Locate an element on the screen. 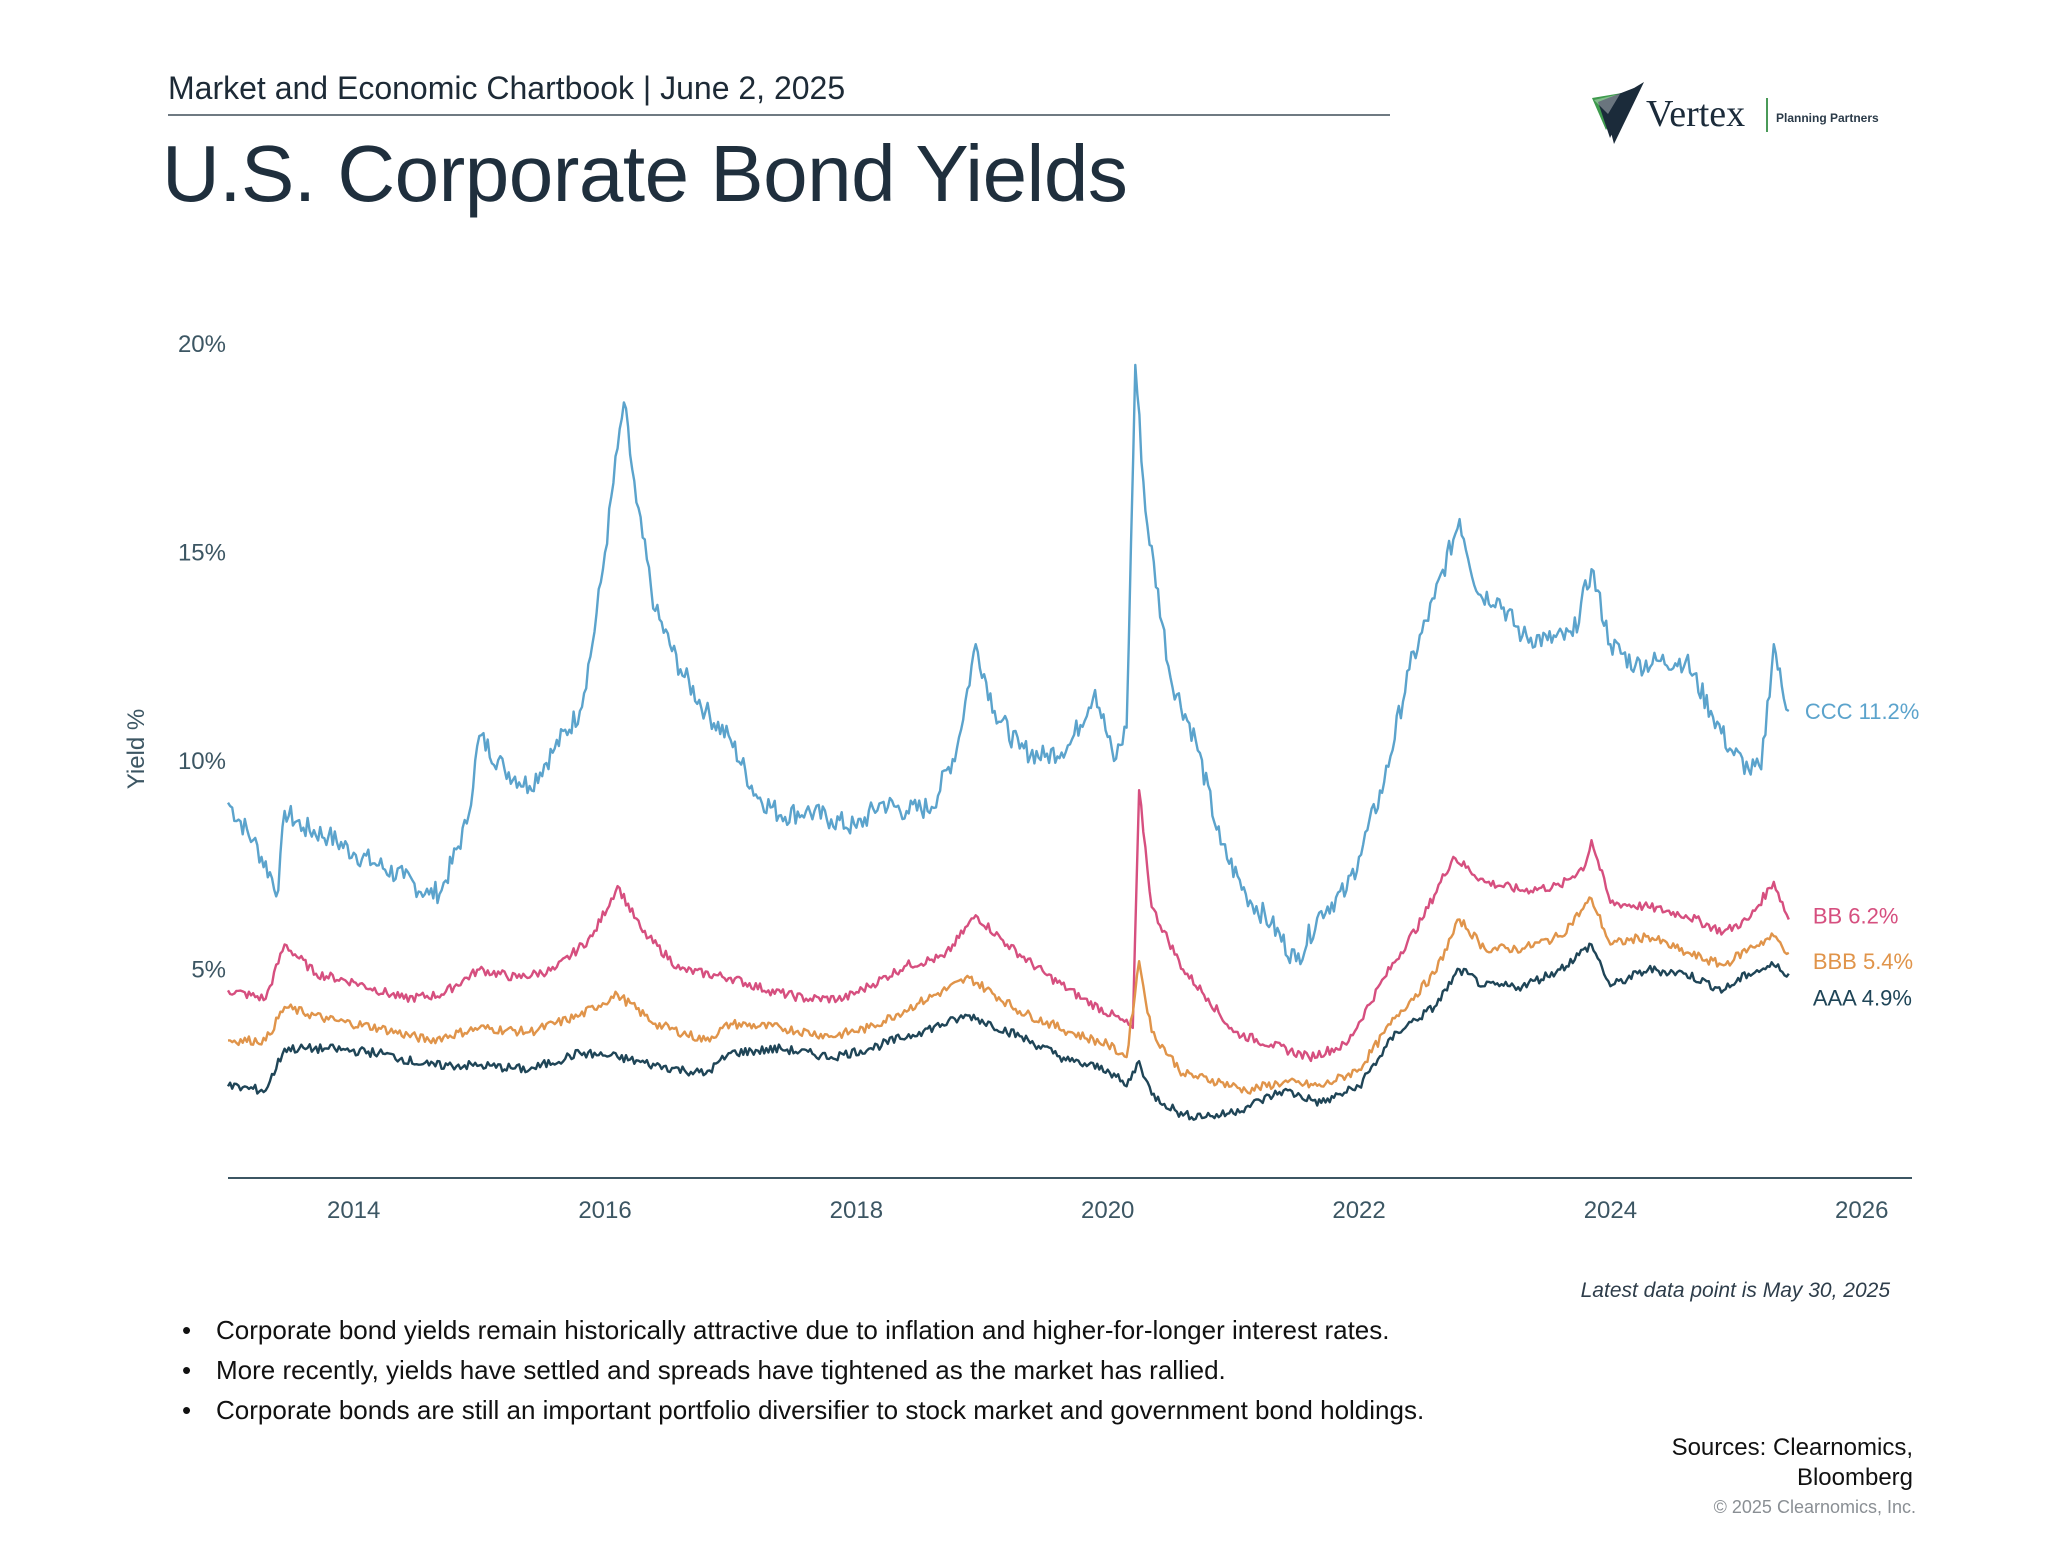 The height and width of the screenshot is (1541, 2048). x-tick-label: 2020 is located at coordinates (1107, 1210).